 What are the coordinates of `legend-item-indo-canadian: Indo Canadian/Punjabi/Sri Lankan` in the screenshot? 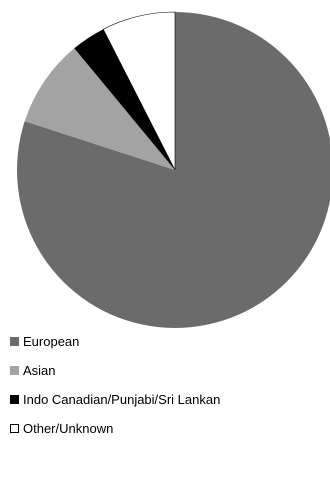 It's located at (115, 399).